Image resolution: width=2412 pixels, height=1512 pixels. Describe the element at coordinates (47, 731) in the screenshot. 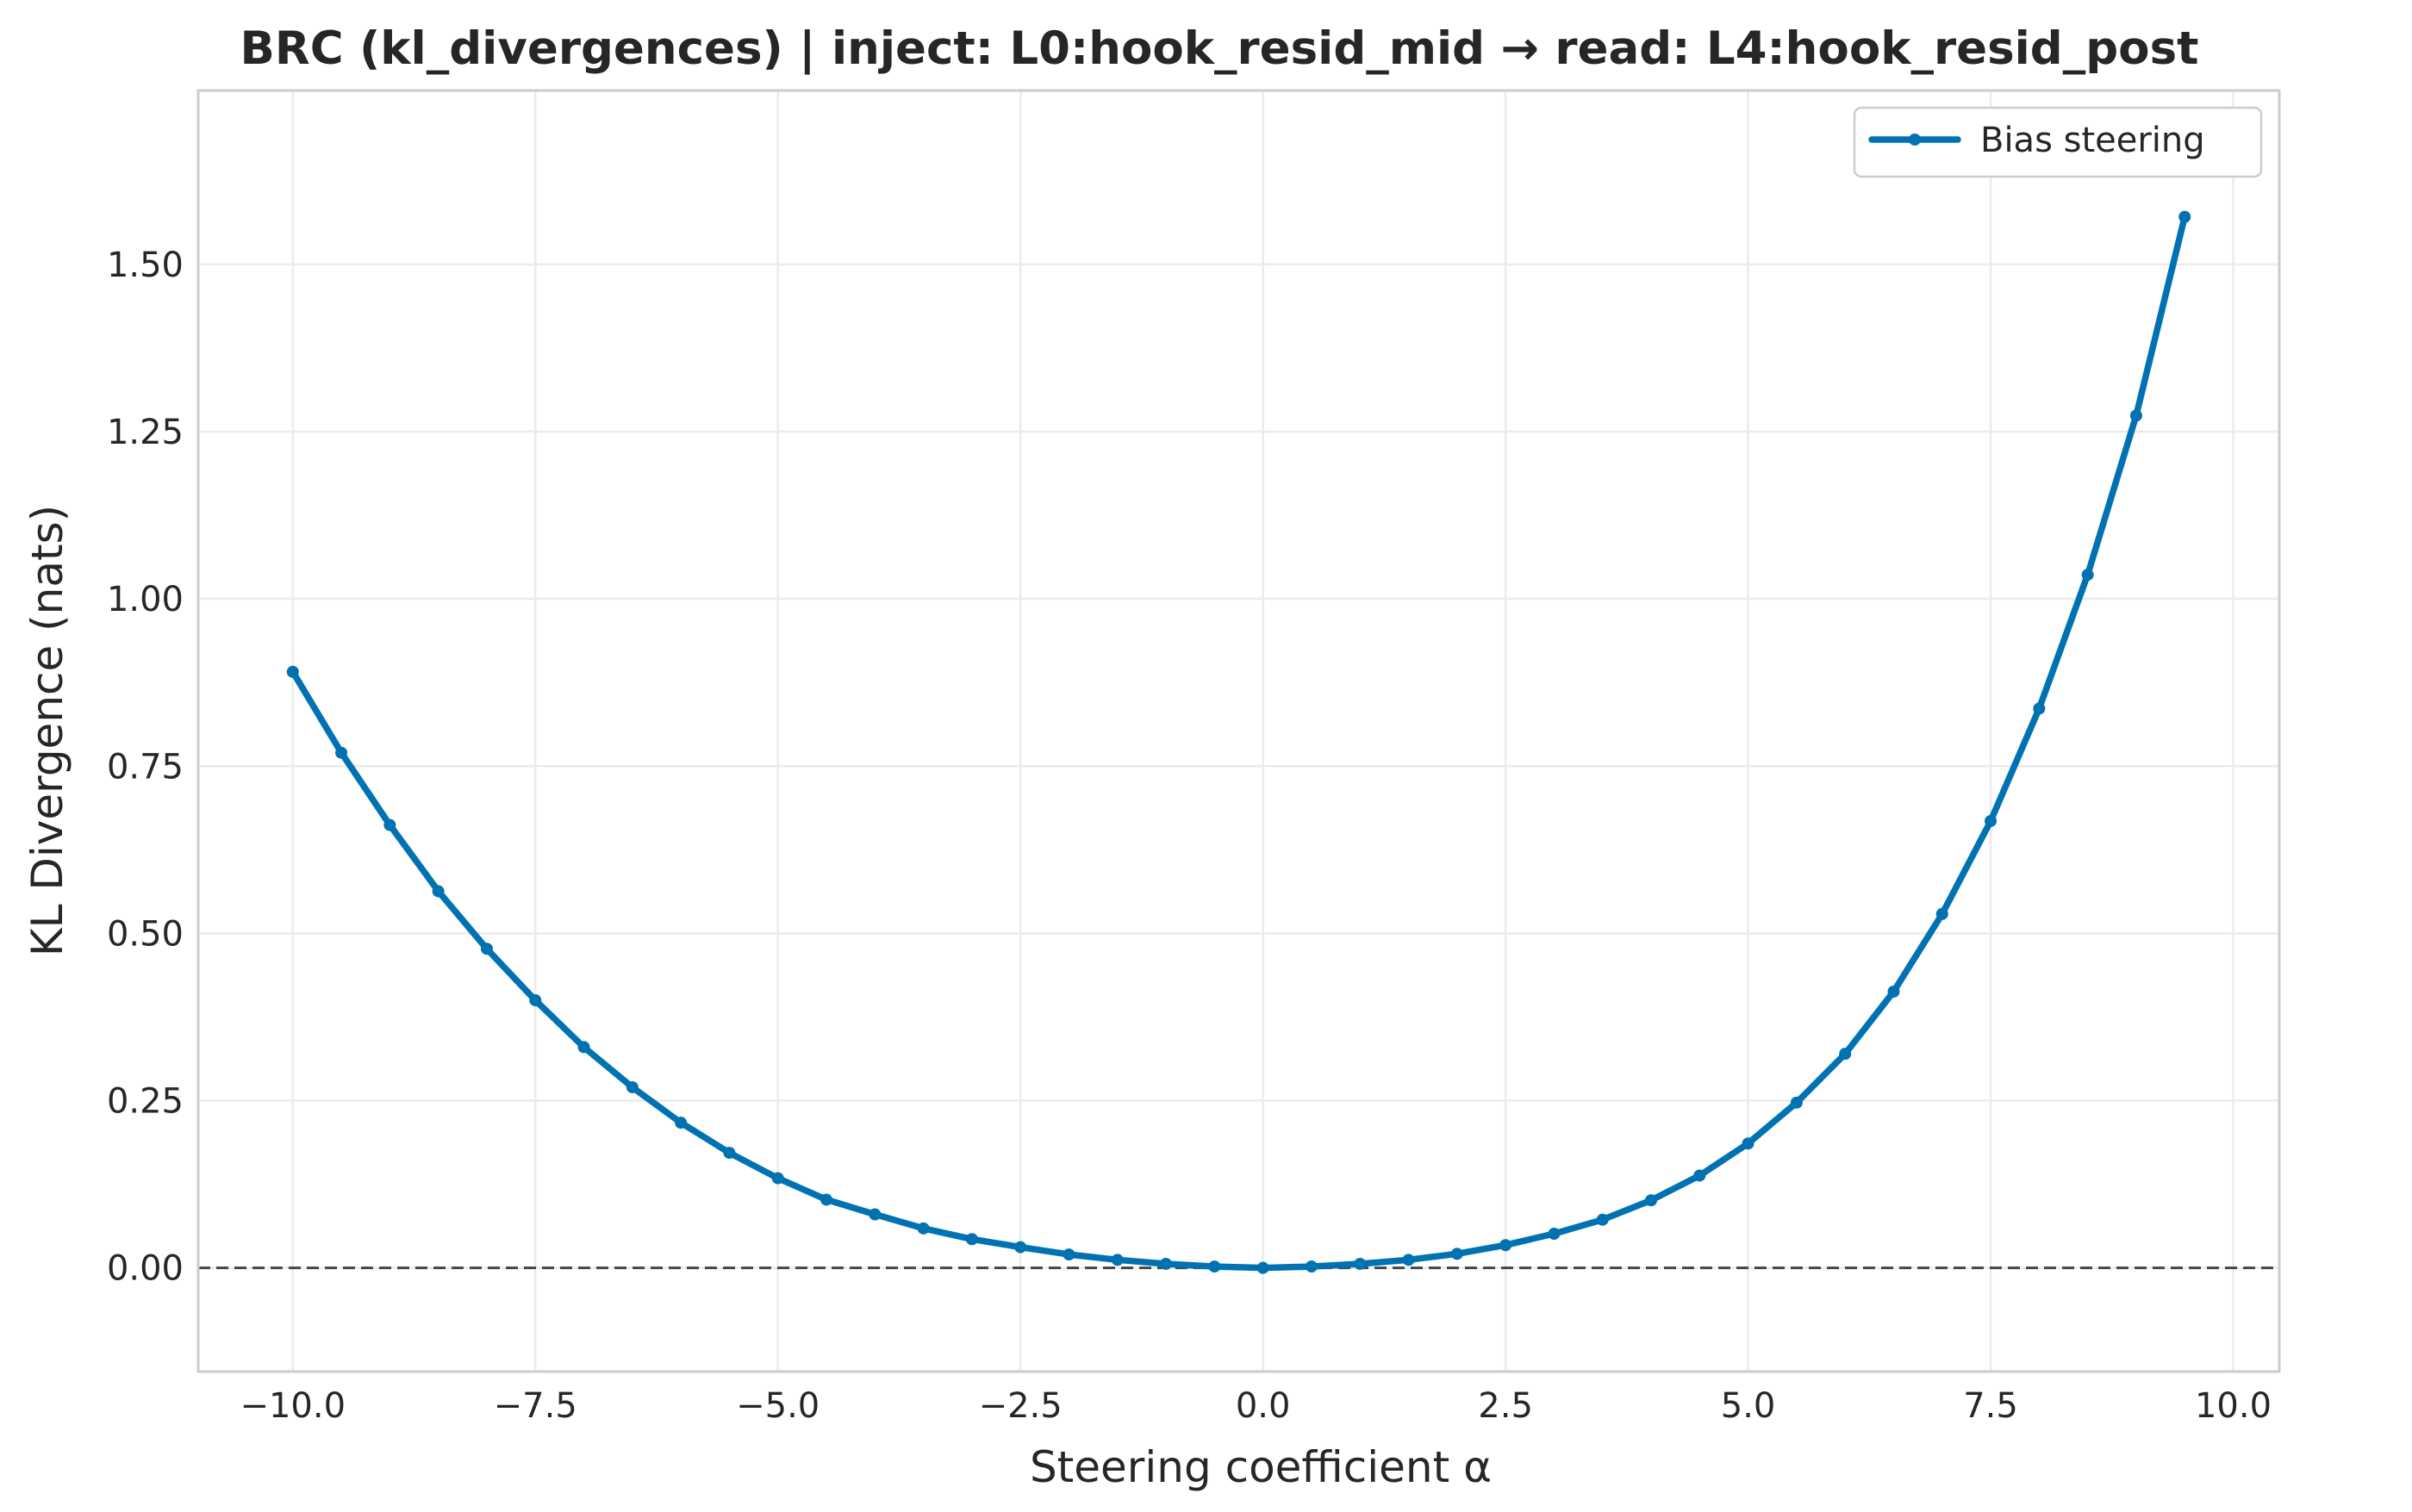

I see `y-axis-label: KL Divergence (nats)` at that location.